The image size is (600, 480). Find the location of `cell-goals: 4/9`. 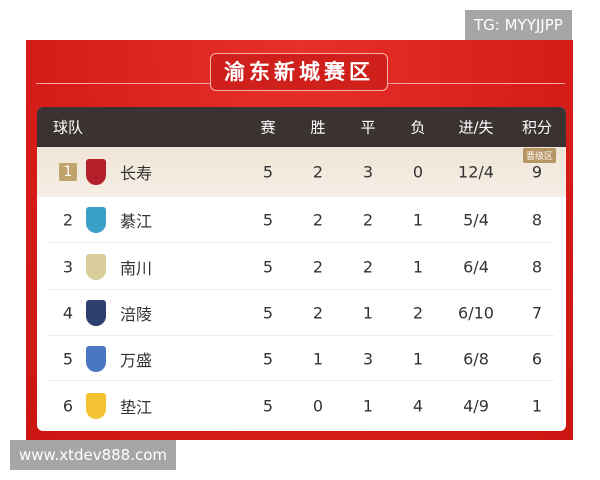

cell-goals: 4/9 is located at coordinates (476, 406).